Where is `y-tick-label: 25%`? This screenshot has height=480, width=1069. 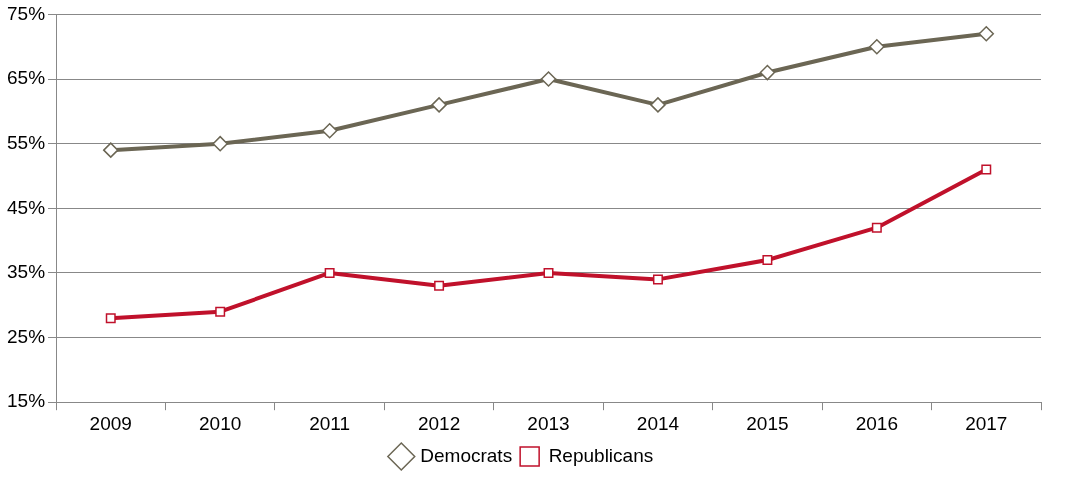
y-tick-label: 25% is located at coordinates (26, 336).